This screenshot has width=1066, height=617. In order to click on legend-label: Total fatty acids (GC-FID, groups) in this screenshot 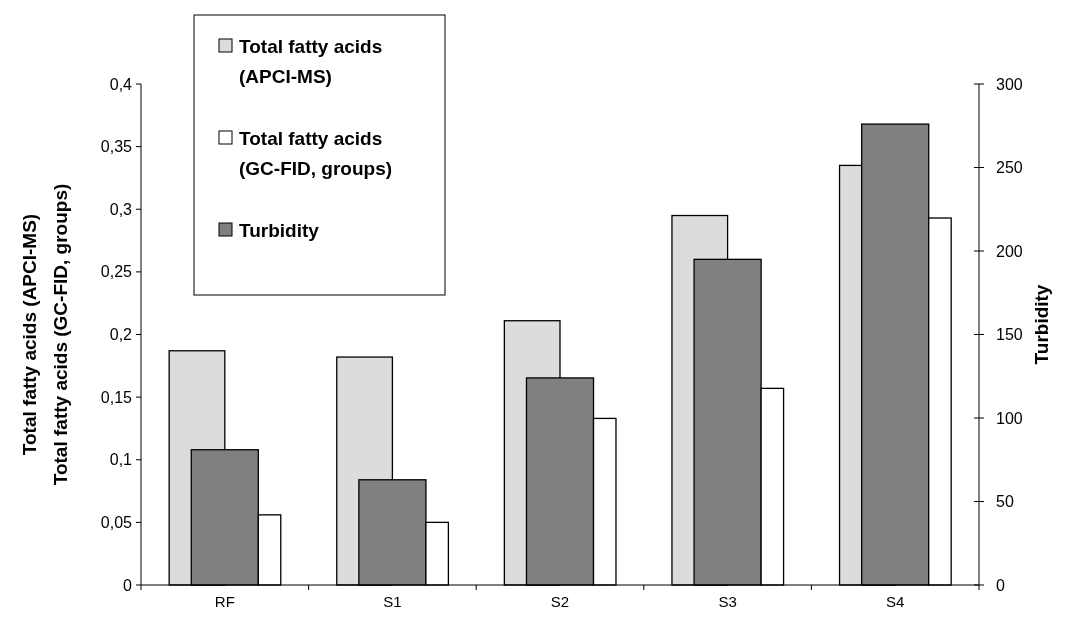, I will do `click(316, 153)`.